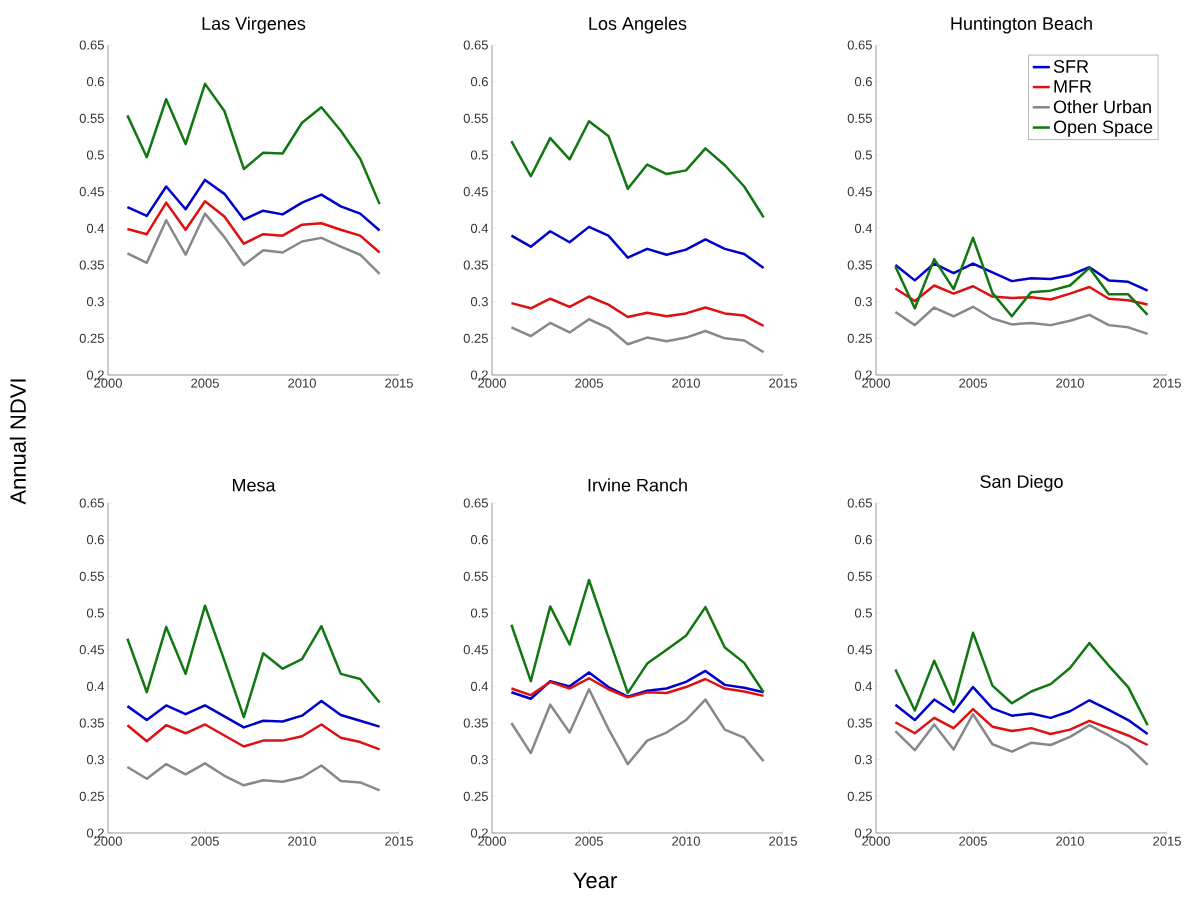 This screenshot has height=904, width=1190. I want to click on chart-title: Huntington Beach, so click(1021, 25).